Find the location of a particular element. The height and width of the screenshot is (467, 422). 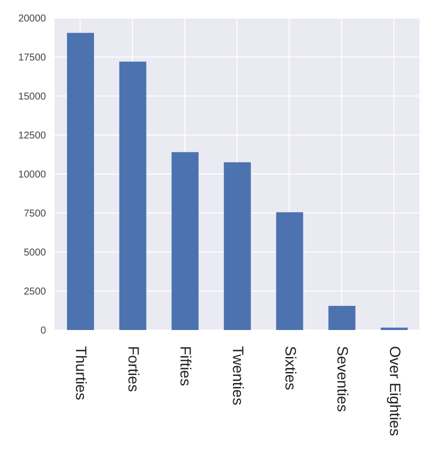

y-tick-label: 10000 is located at coordinates (32, 175).